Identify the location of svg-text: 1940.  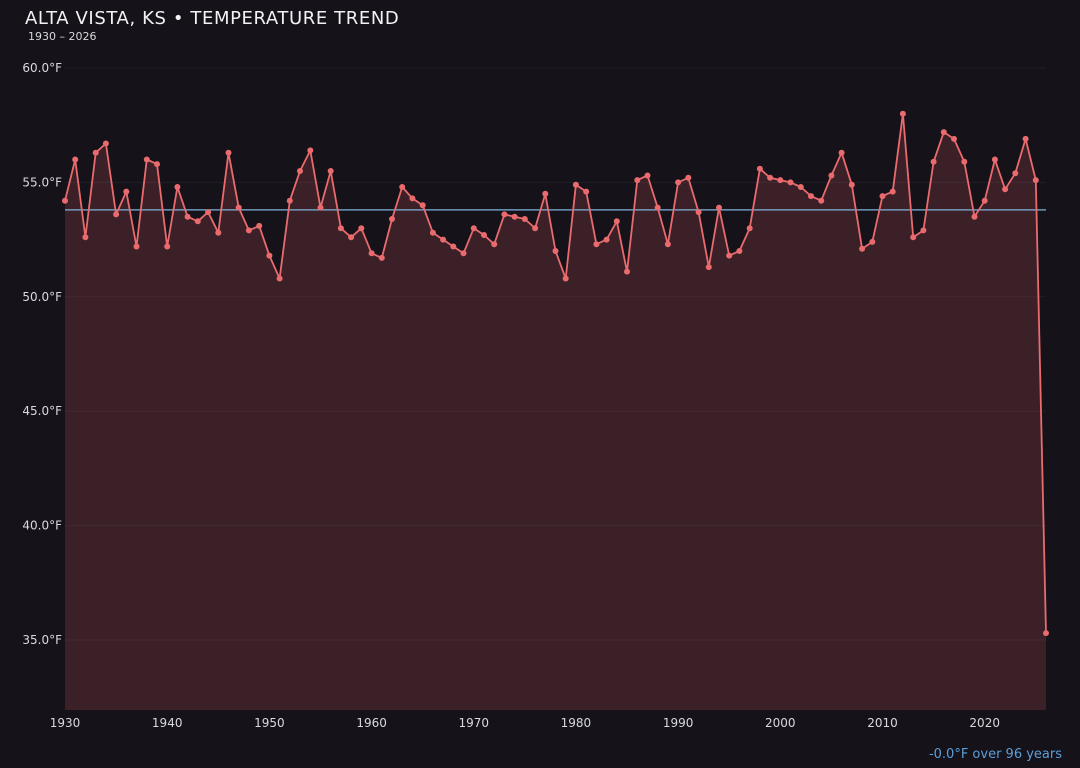
(167, 723).